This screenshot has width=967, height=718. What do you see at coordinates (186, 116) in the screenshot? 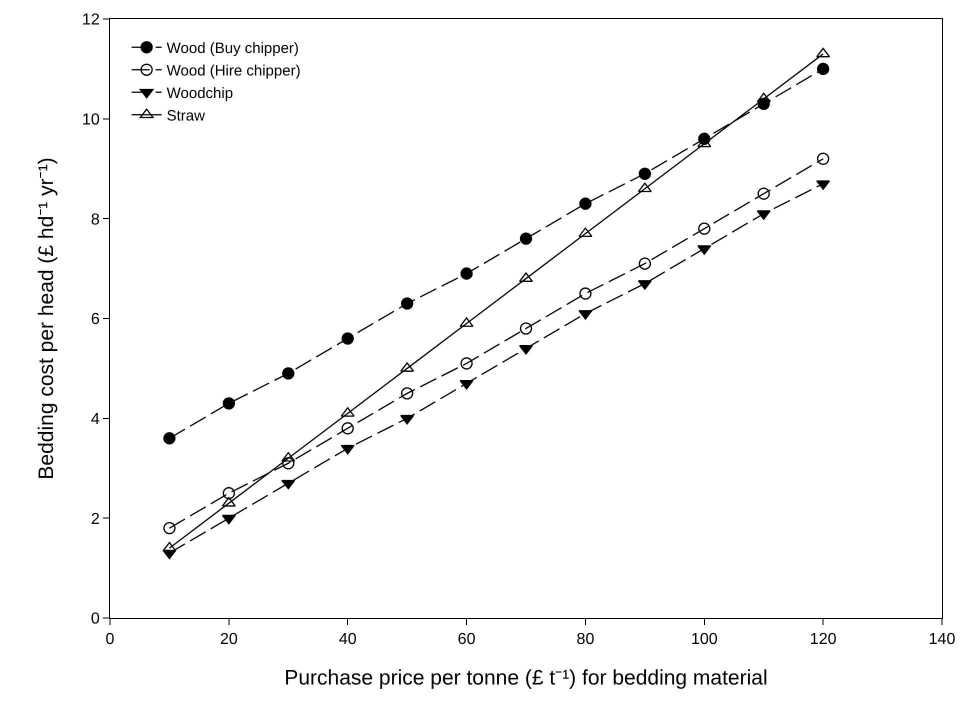
I see `legend-label: Straw` at bounding box center [186, 116].